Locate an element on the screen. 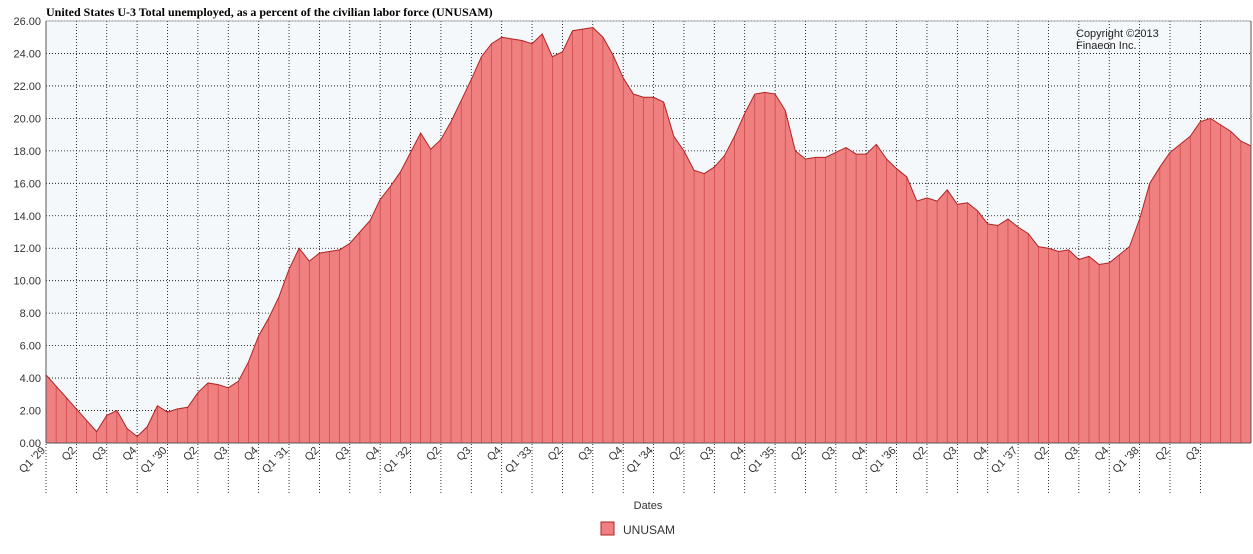 The height and width of the screenshot is (554, 1253). x-tick-label: Q1 '30 is located at coordinates (153, 460).